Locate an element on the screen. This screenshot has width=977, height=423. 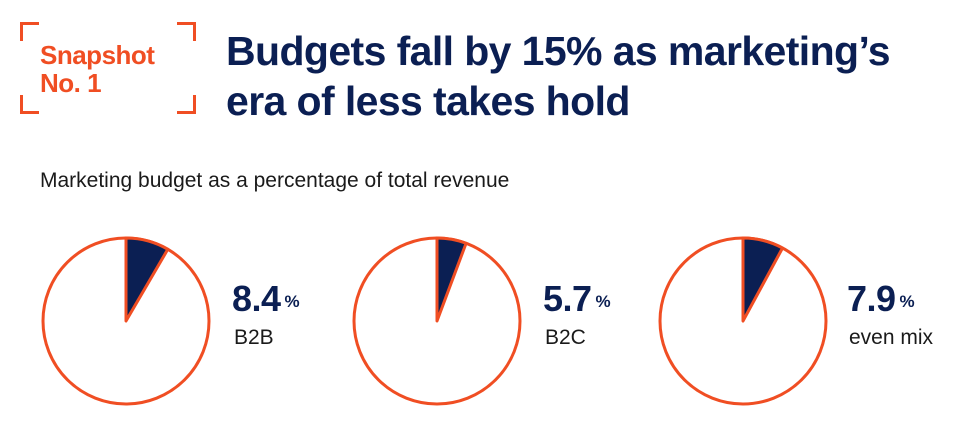
headline-line-2: era of less takes hold is located at coordinates (428, 101).